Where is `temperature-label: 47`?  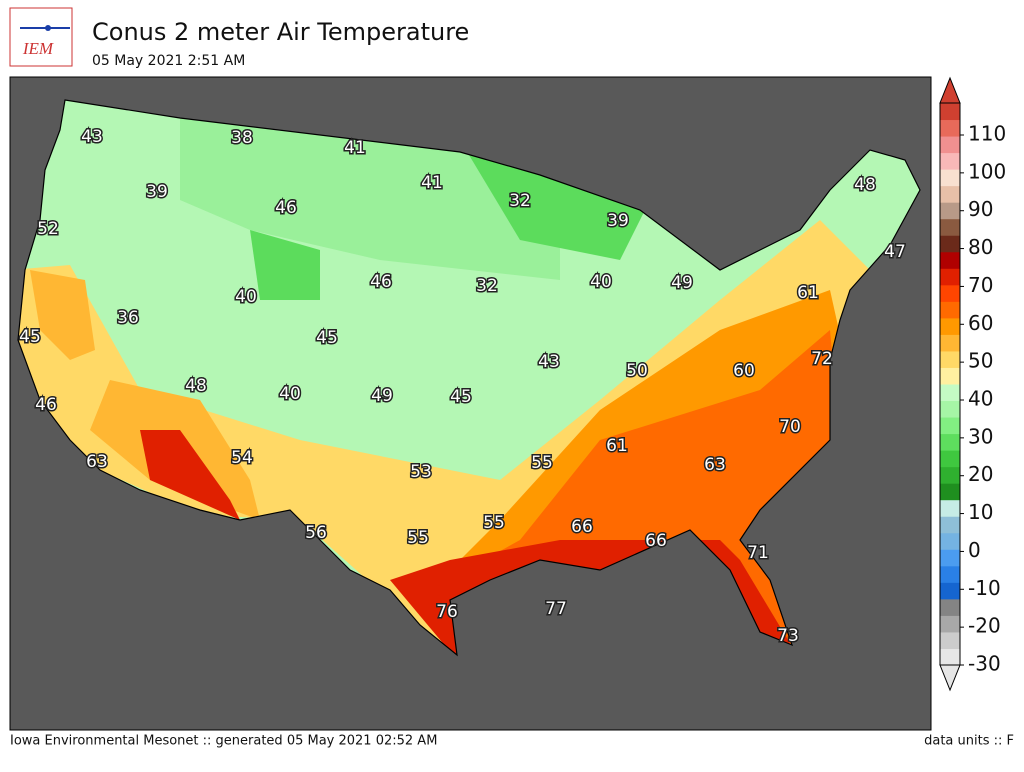
temperature-label: 47 is located at coordinates (895, 252).